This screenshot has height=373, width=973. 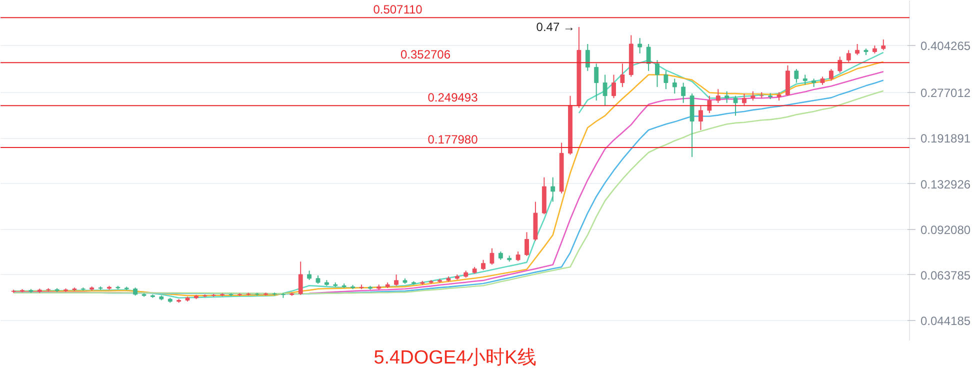 What do you see at coordinates (453, 97) in the screenshot?
I see `ref-line-label: 0.249493` at bounding box center [453, 97].